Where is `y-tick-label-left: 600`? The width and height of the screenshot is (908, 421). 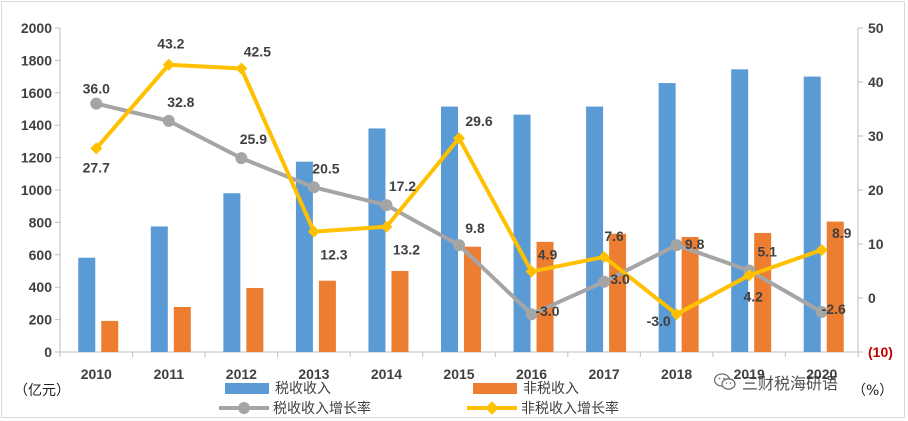
y-tick-label-left: 600 is located at coordinates (41, 255).